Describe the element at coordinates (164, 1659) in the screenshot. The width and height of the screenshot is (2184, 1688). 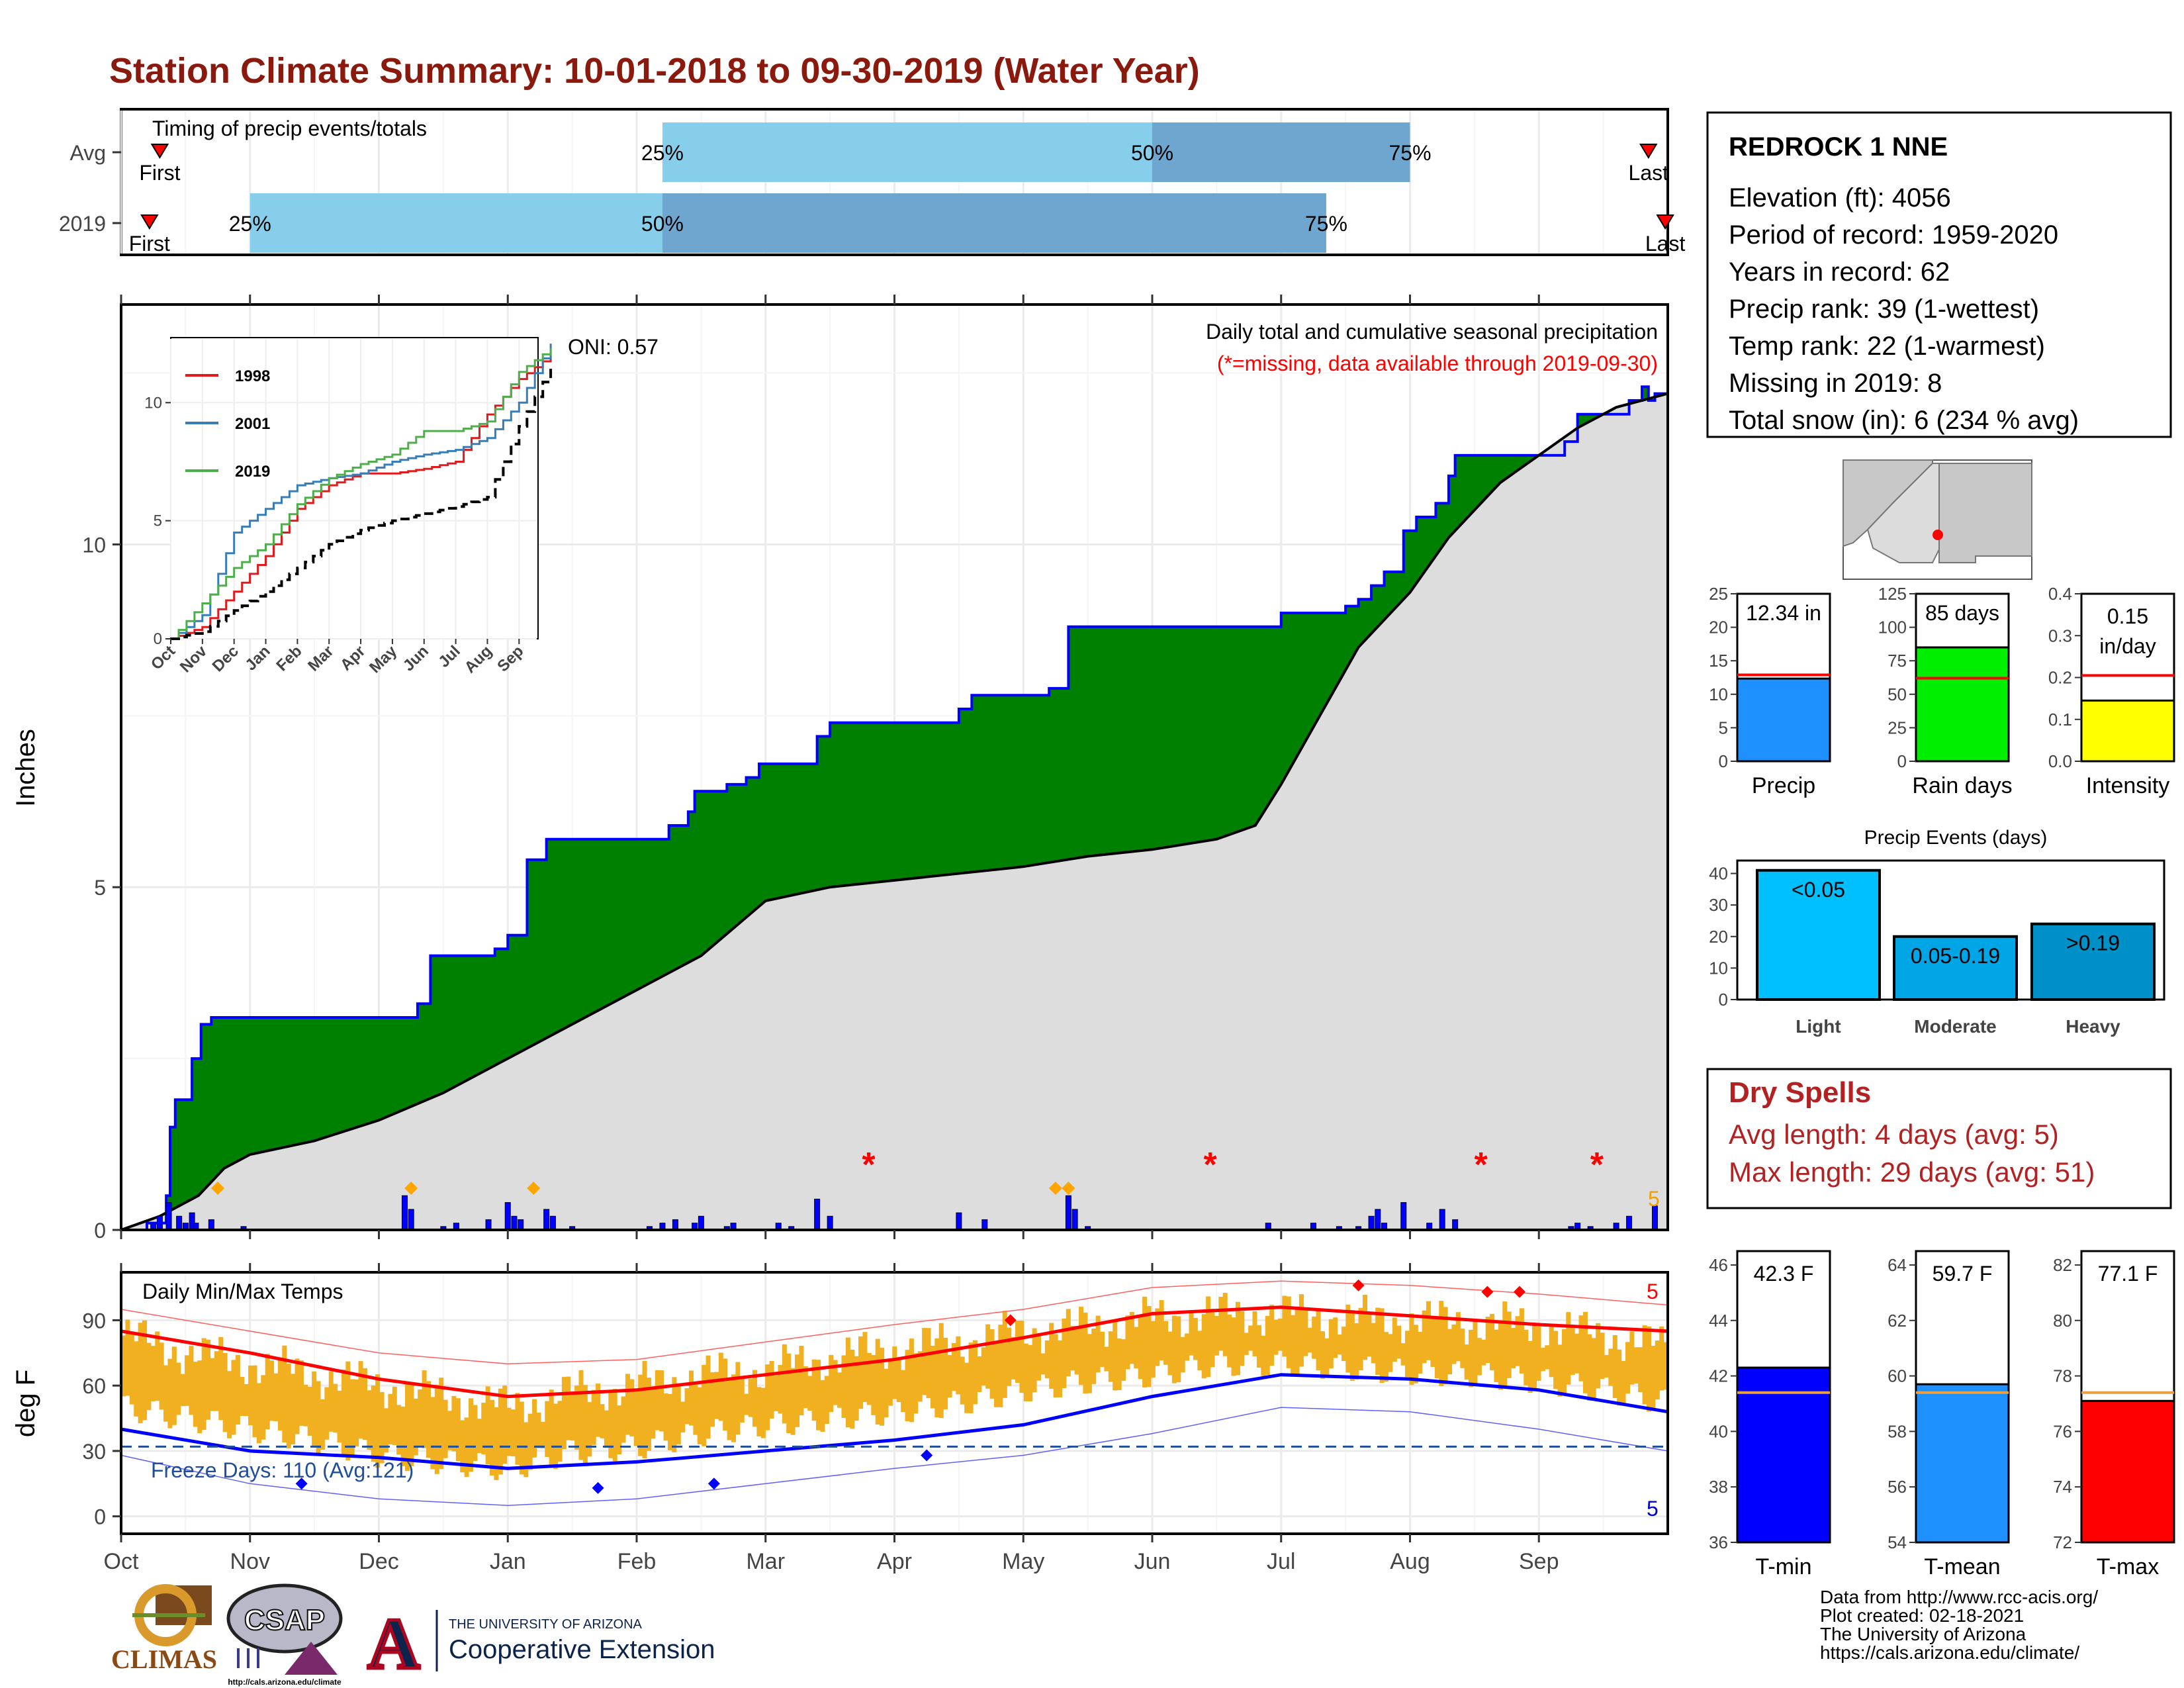
I see `climas-logo-text: CLIMAS` at that location.